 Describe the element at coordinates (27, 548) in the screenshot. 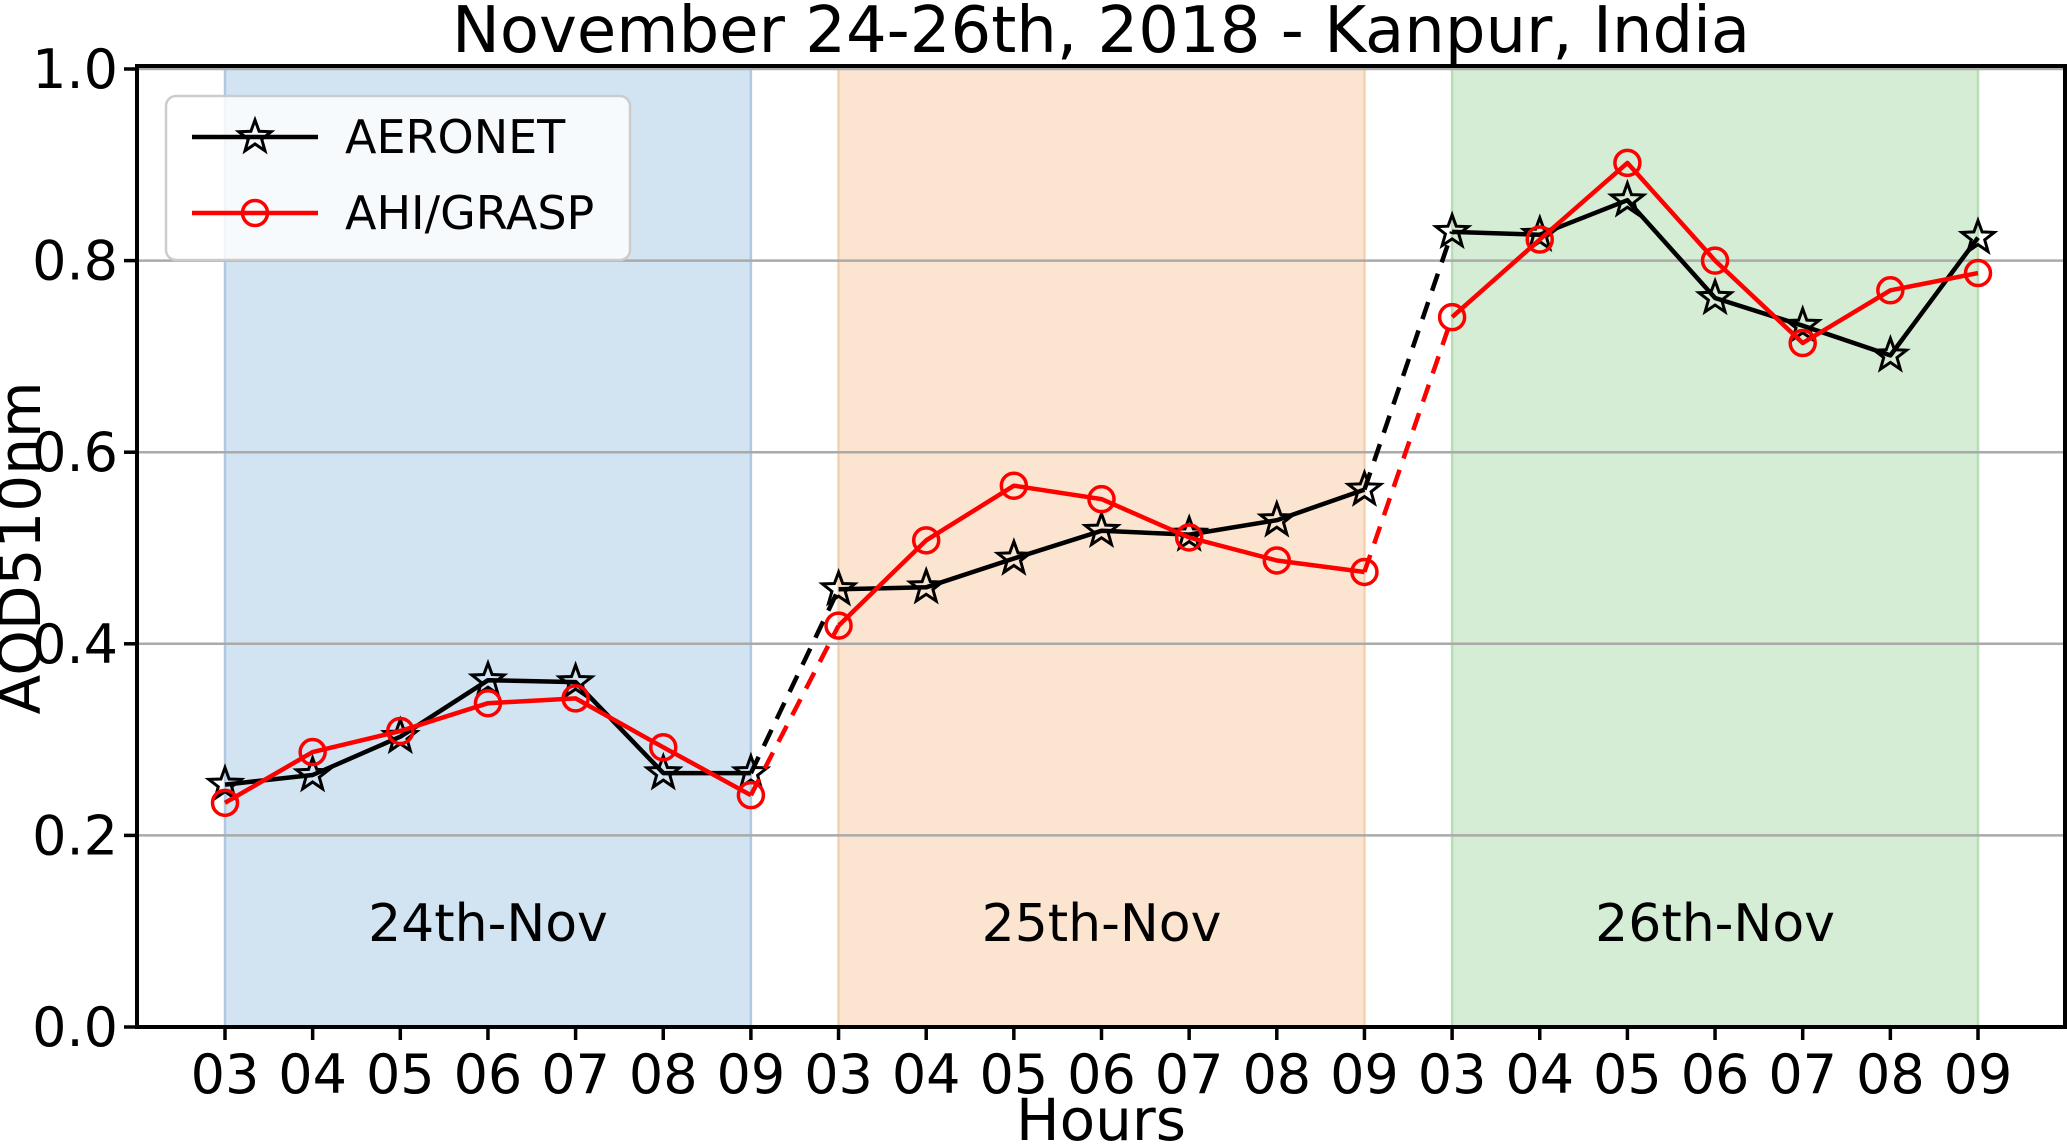

I see `y-axis-label: AOD510nm` at that location.